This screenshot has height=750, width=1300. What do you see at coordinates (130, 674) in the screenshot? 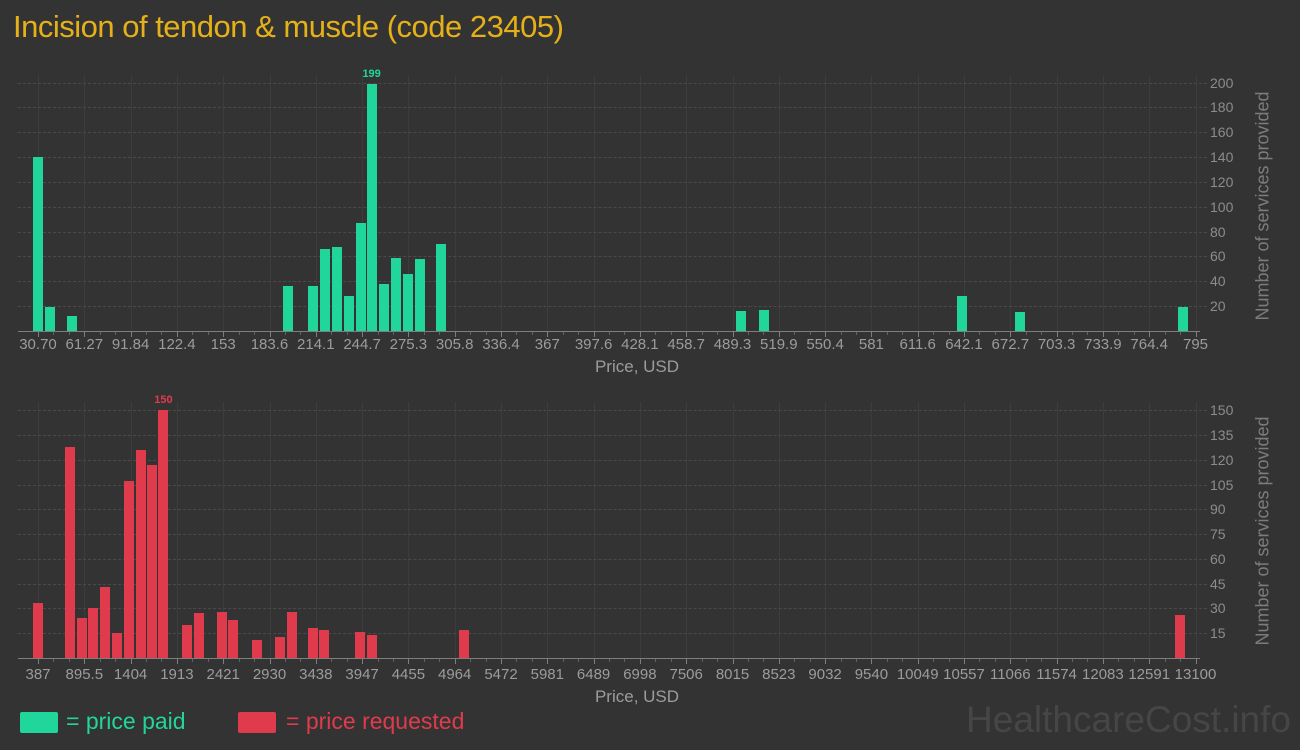
I see `x-tick-label: 1404` at bounding box center [130, 674].